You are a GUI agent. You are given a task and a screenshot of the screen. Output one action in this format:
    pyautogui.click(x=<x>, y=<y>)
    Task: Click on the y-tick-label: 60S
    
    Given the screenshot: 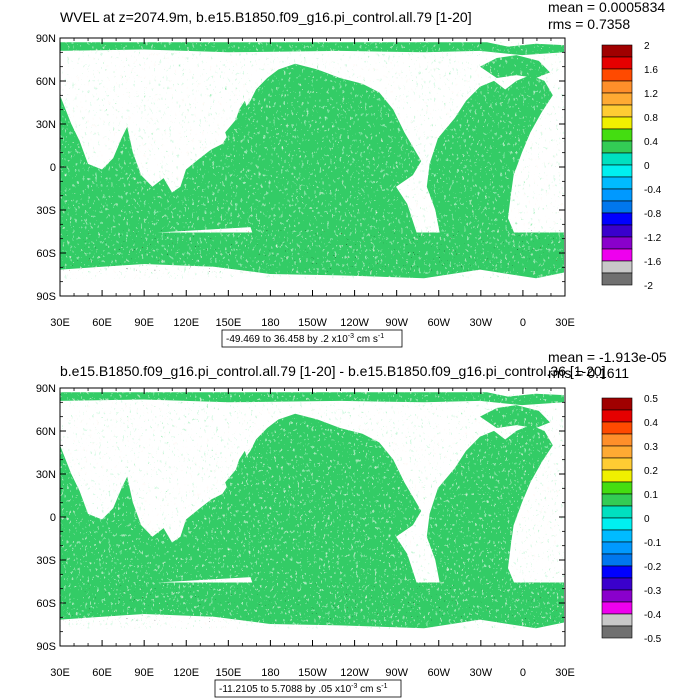 What is the action you would take?
    pyautogui.click(x=46, y=604)
    